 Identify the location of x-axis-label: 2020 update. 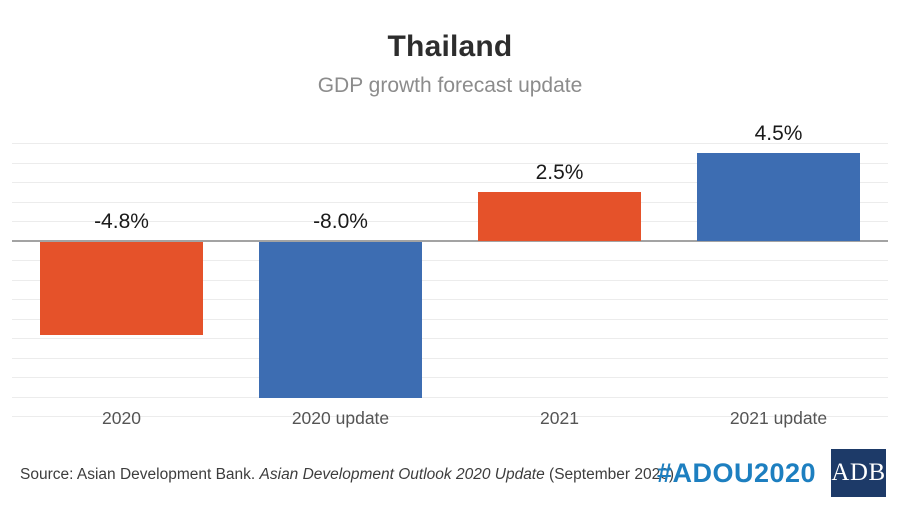
(340, 418).